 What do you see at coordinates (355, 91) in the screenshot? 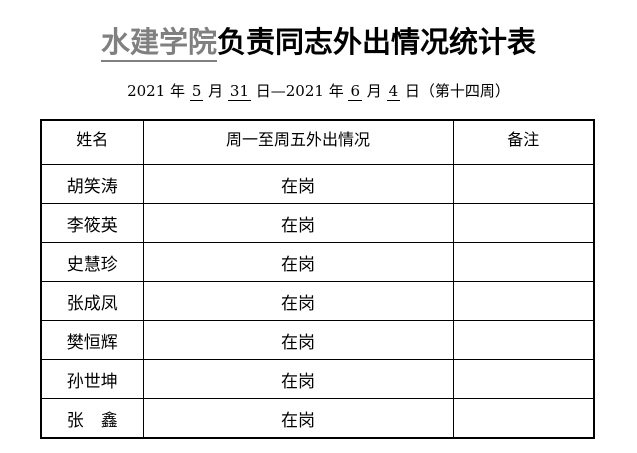
I see `date-end-month: 6` at bounding box center [355, 91].